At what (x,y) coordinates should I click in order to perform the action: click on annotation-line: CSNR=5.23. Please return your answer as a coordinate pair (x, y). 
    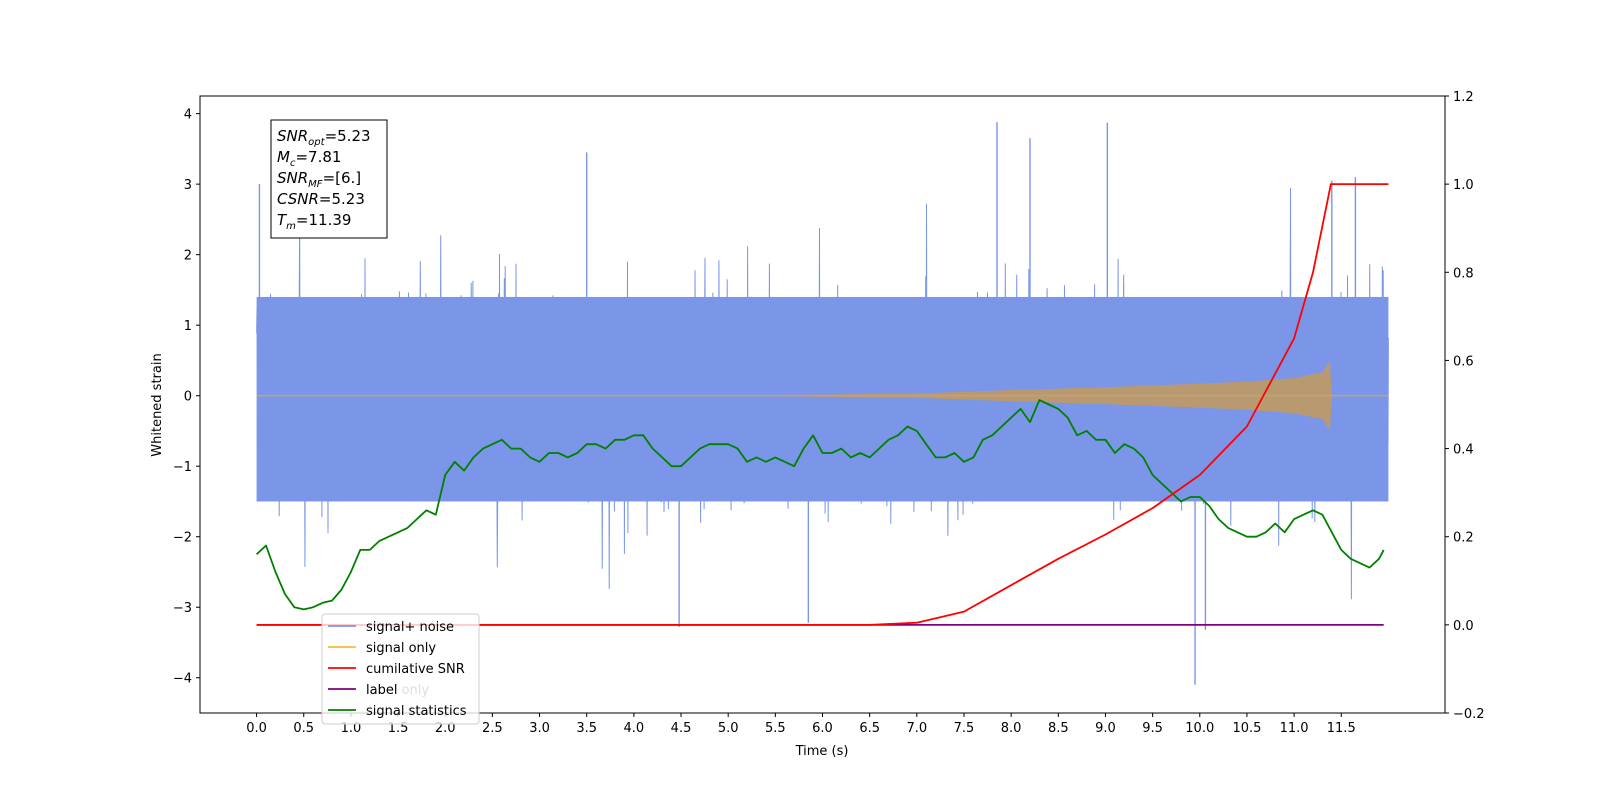
    Looking at the image, I should click on (321, 199).